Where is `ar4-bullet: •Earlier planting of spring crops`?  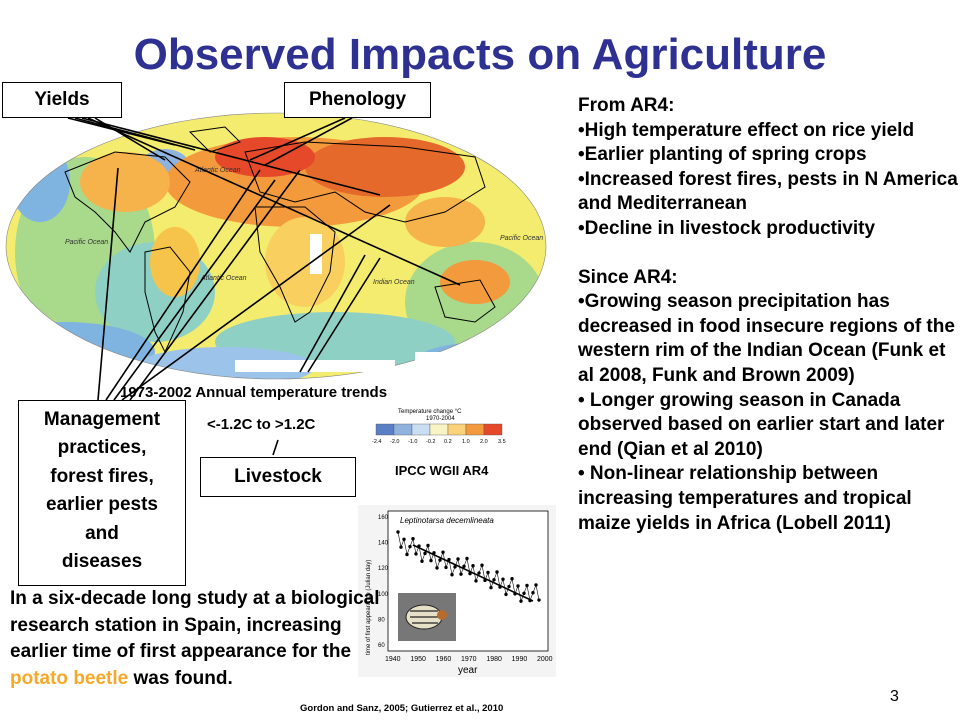
ar4-bullet: •Earlier planting of spring crops is located at coordinates (722, 155).